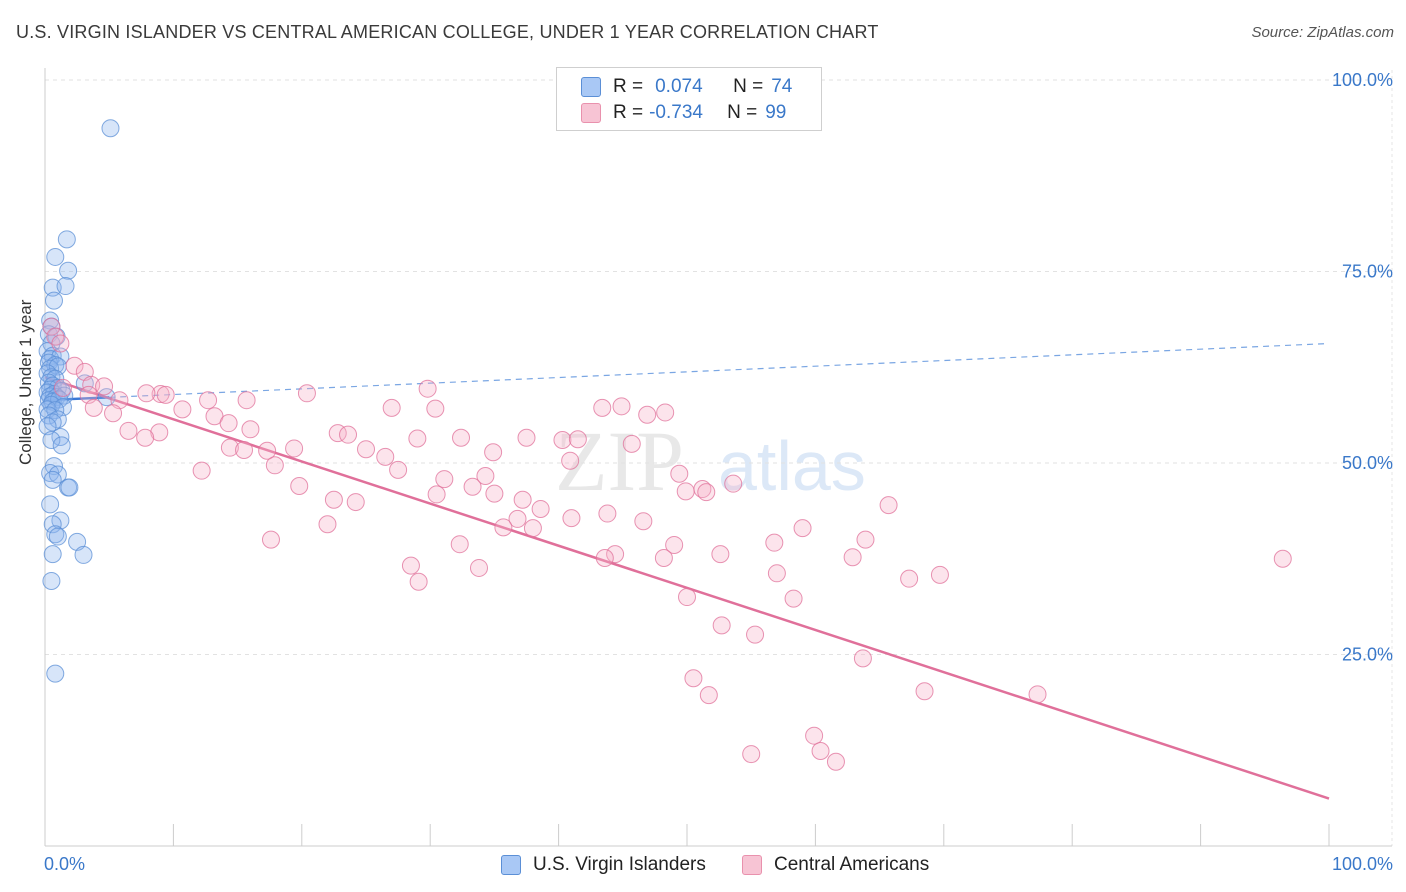 This screenshot has height=892, width=1406. I want to click on source-note: Source: ZipAtlas.com, so click(1322, 32).